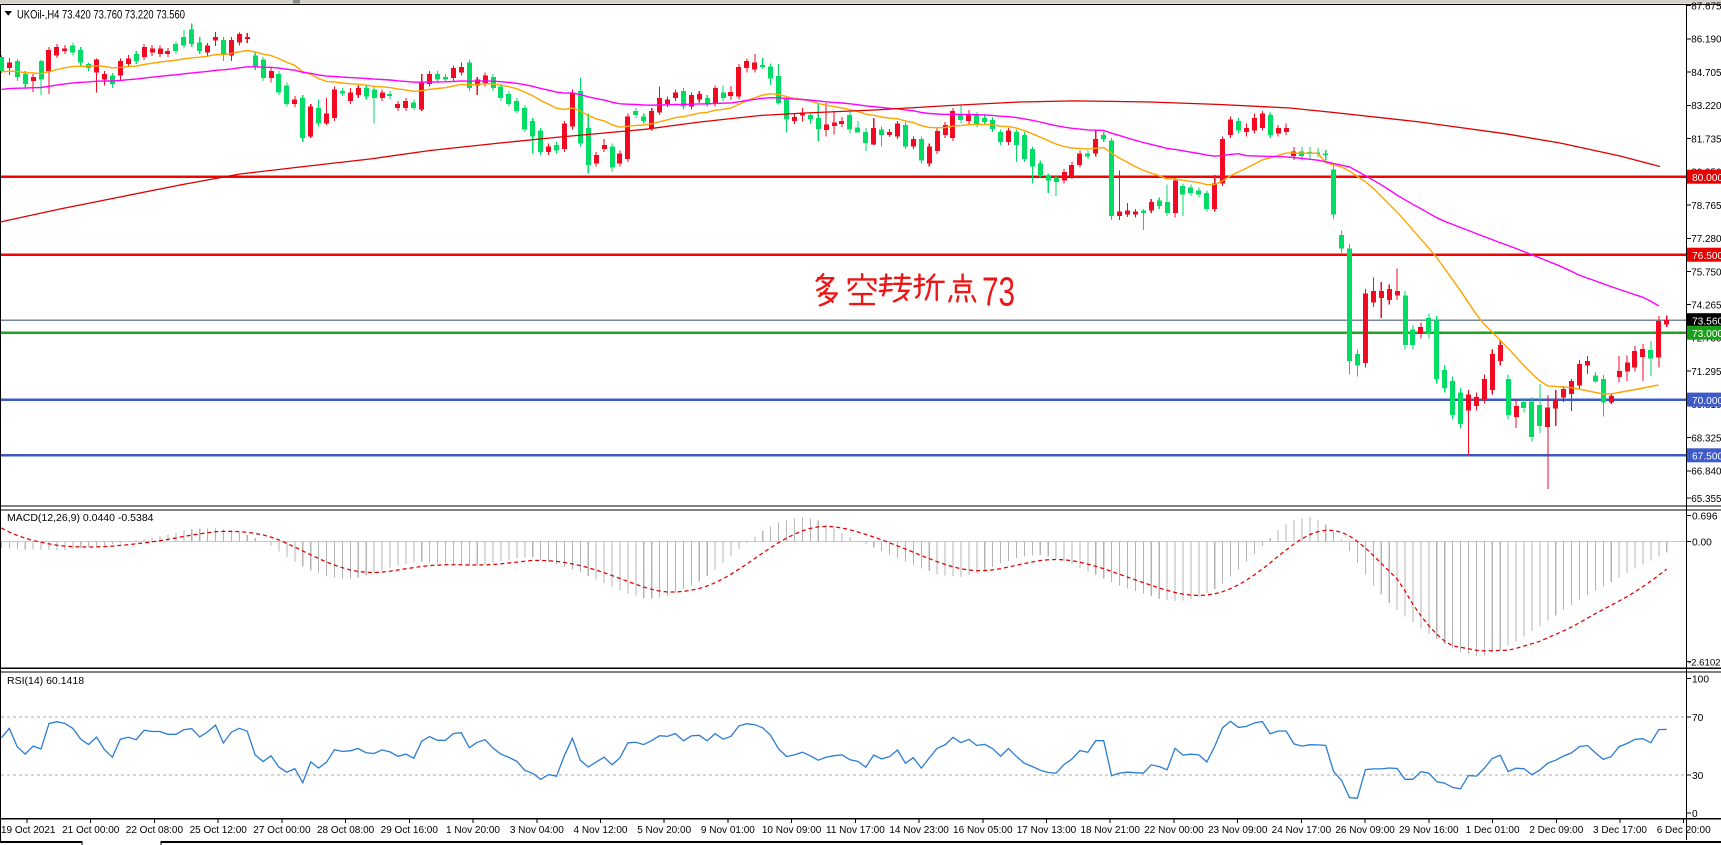  What do you see at coordinates (1706, 256) in the screenshot?
I see `svg-text: 76.500` at bounding box center [1706, 256].